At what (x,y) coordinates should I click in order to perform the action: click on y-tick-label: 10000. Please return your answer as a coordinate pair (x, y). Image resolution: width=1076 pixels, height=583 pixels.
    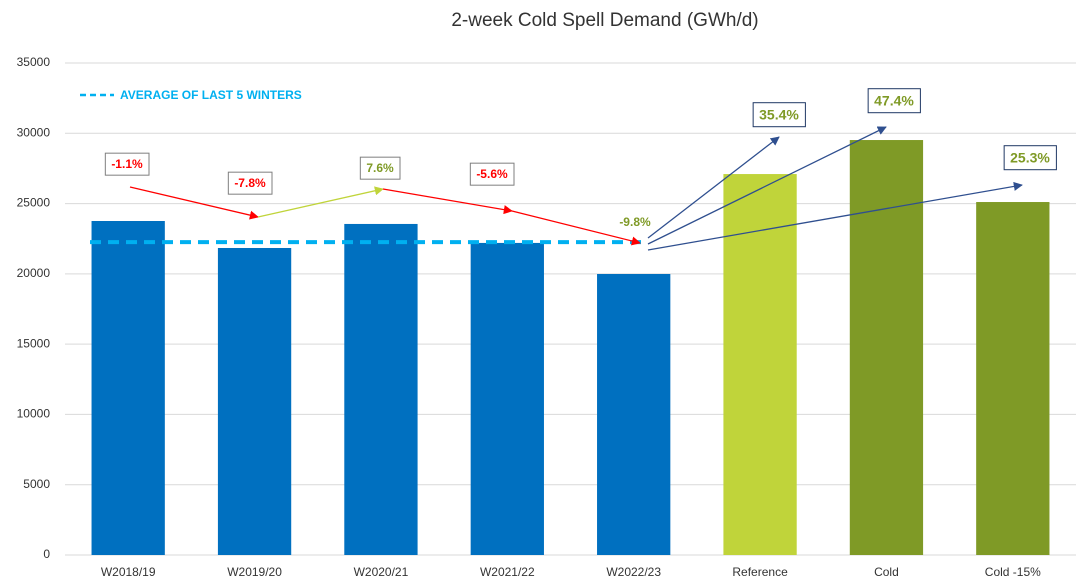
    Looking at the image, I should click on (34, 414).